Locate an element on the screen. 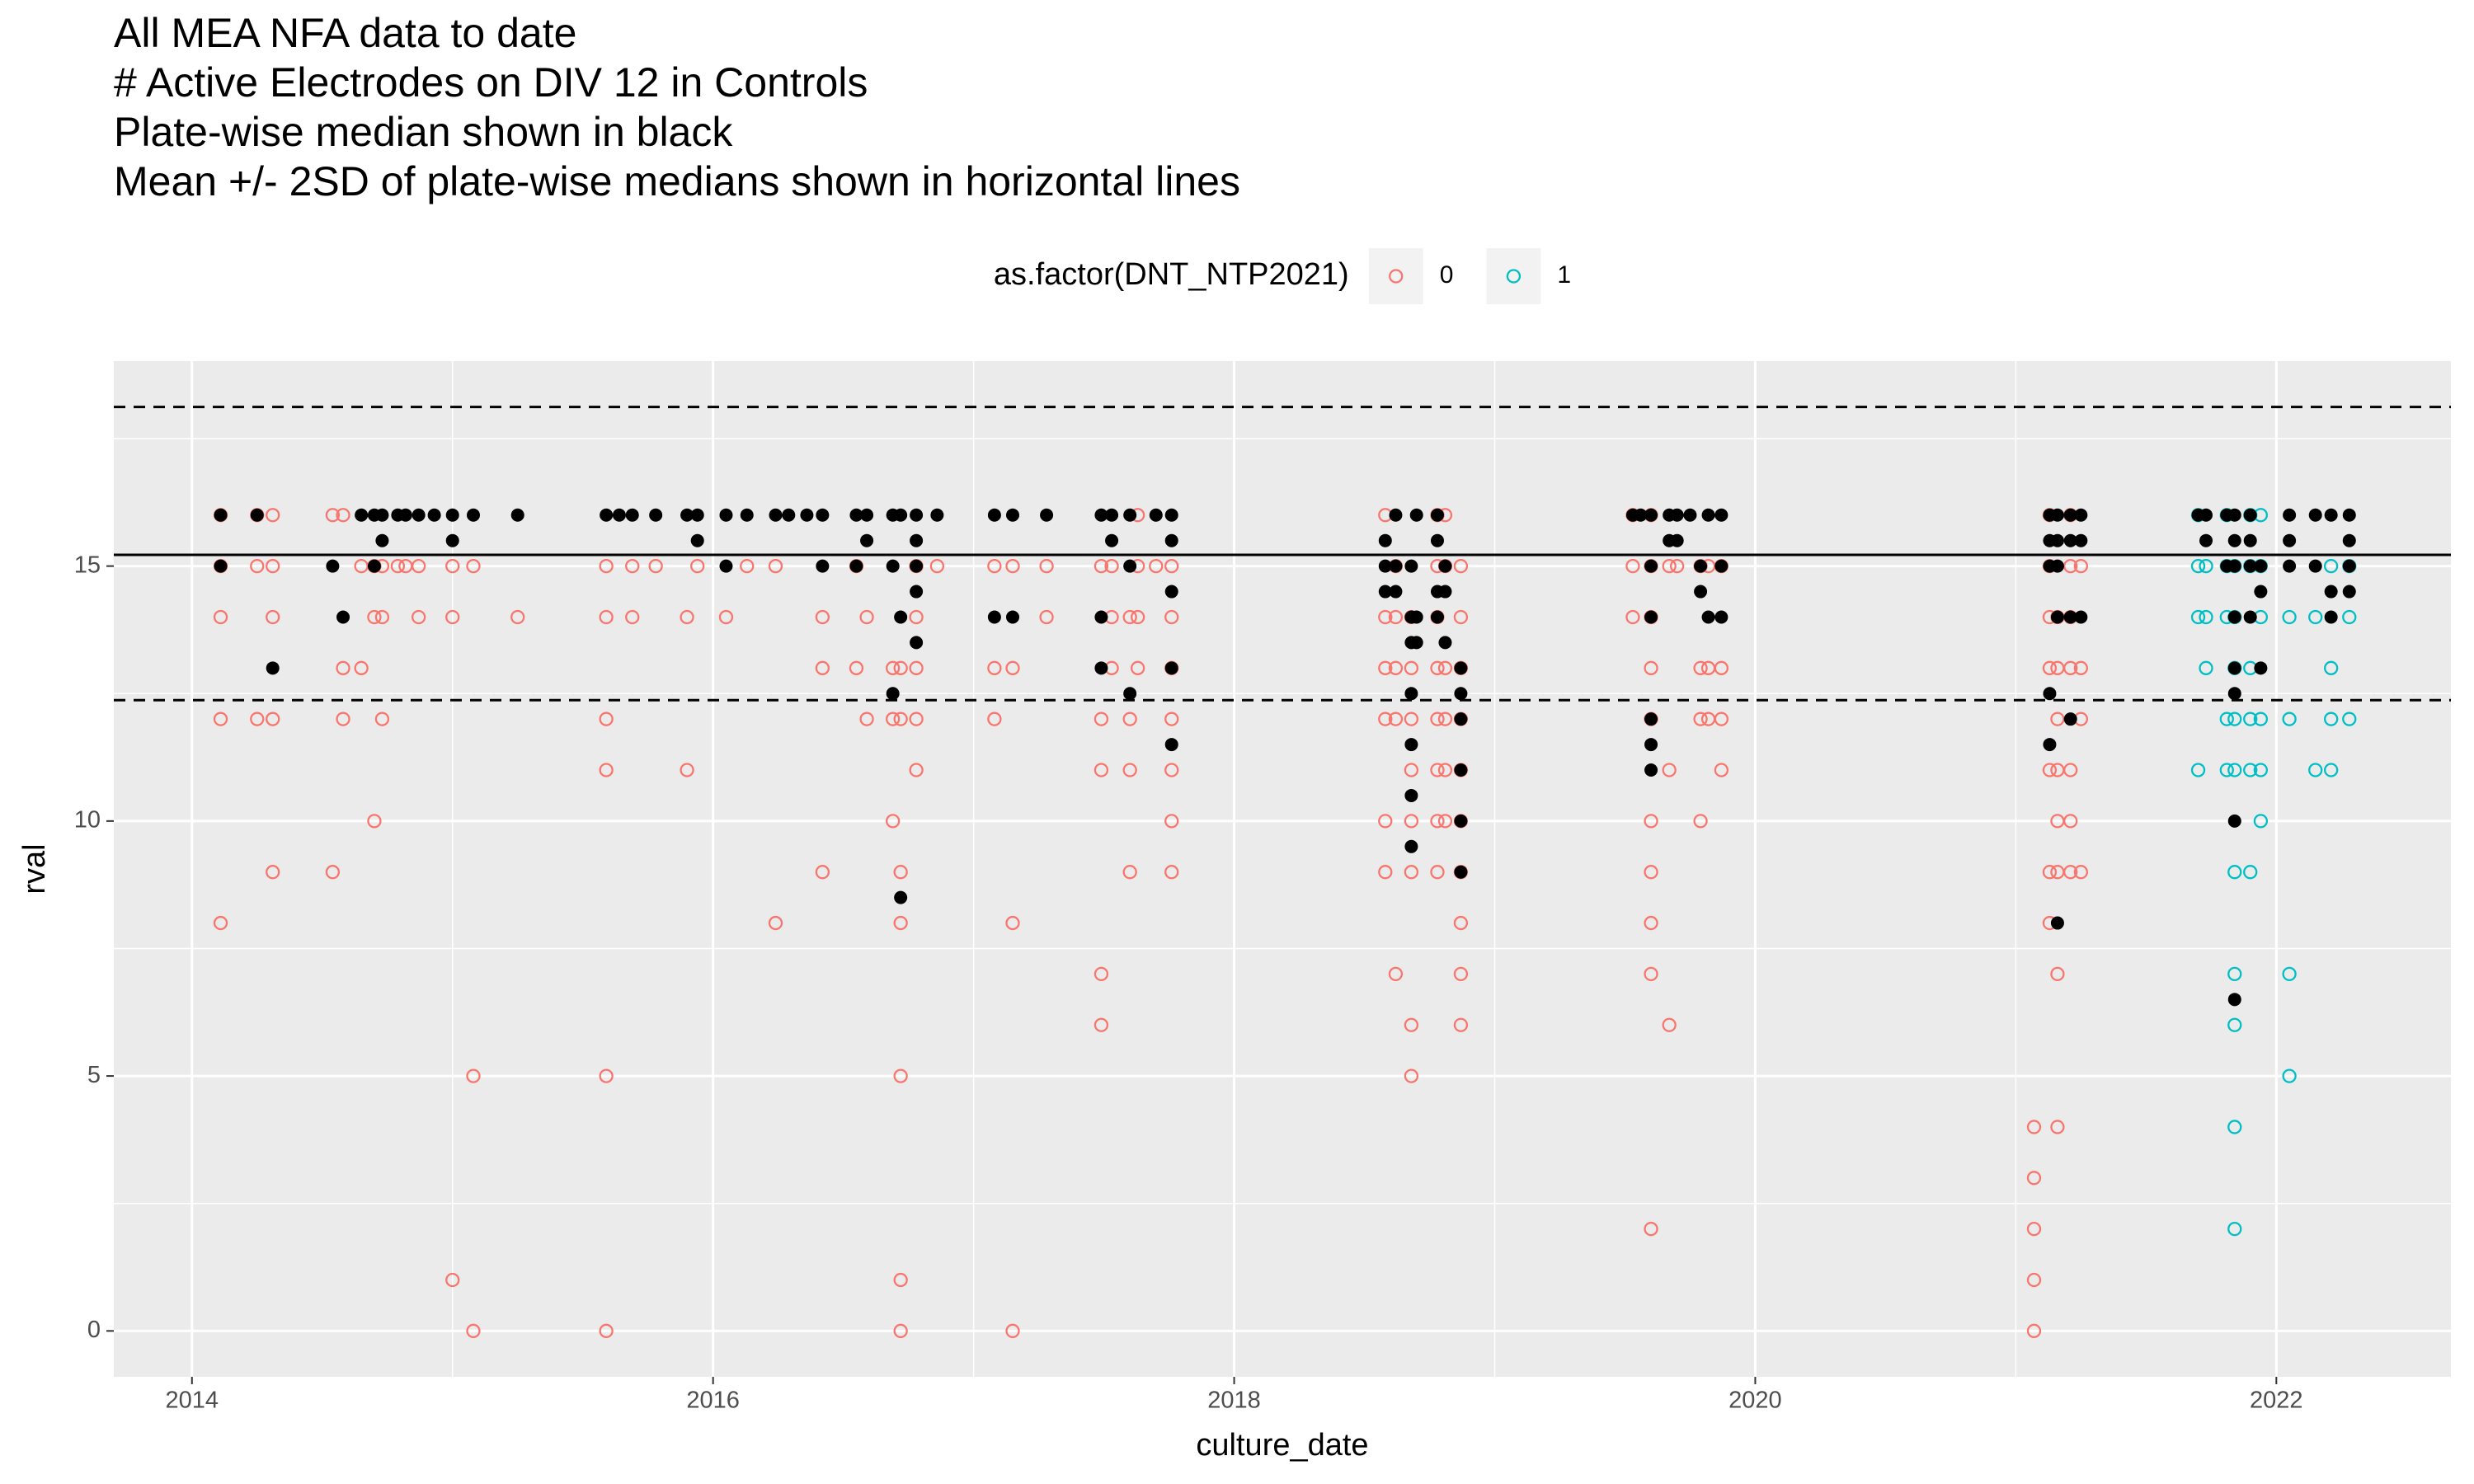  legend-symbol is located at coordinates (1396, 276).